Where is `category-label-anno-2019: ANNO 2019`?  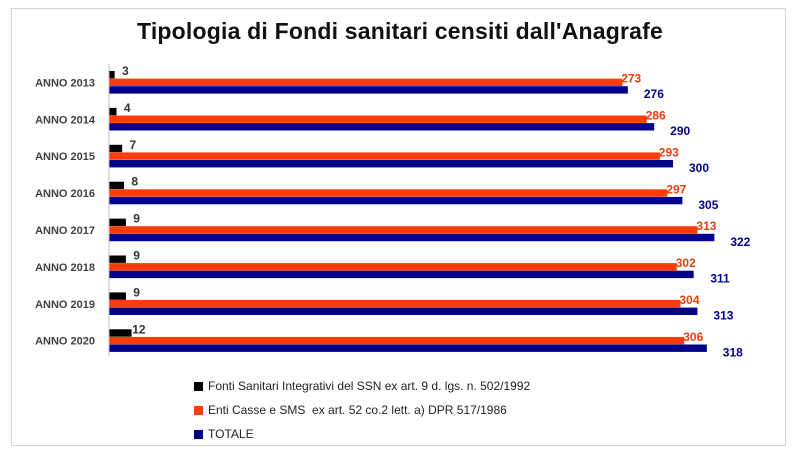
category-label-anno-2019: ANNO 2019 is located at coordinates (65, 305).